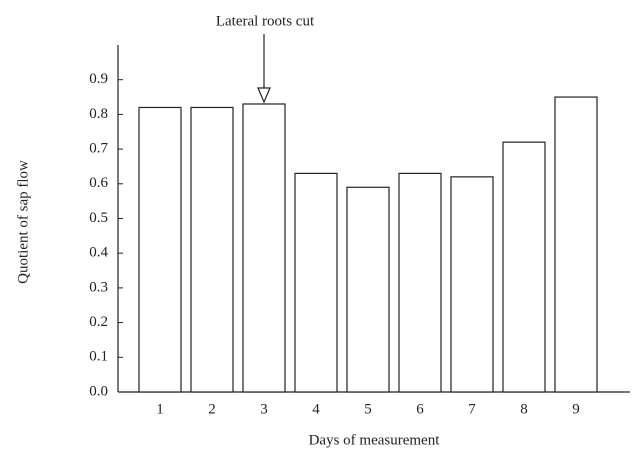 This screenshot has height=454, width=643. I want to click on y-tick-label: 0.4, so click(98, 253).